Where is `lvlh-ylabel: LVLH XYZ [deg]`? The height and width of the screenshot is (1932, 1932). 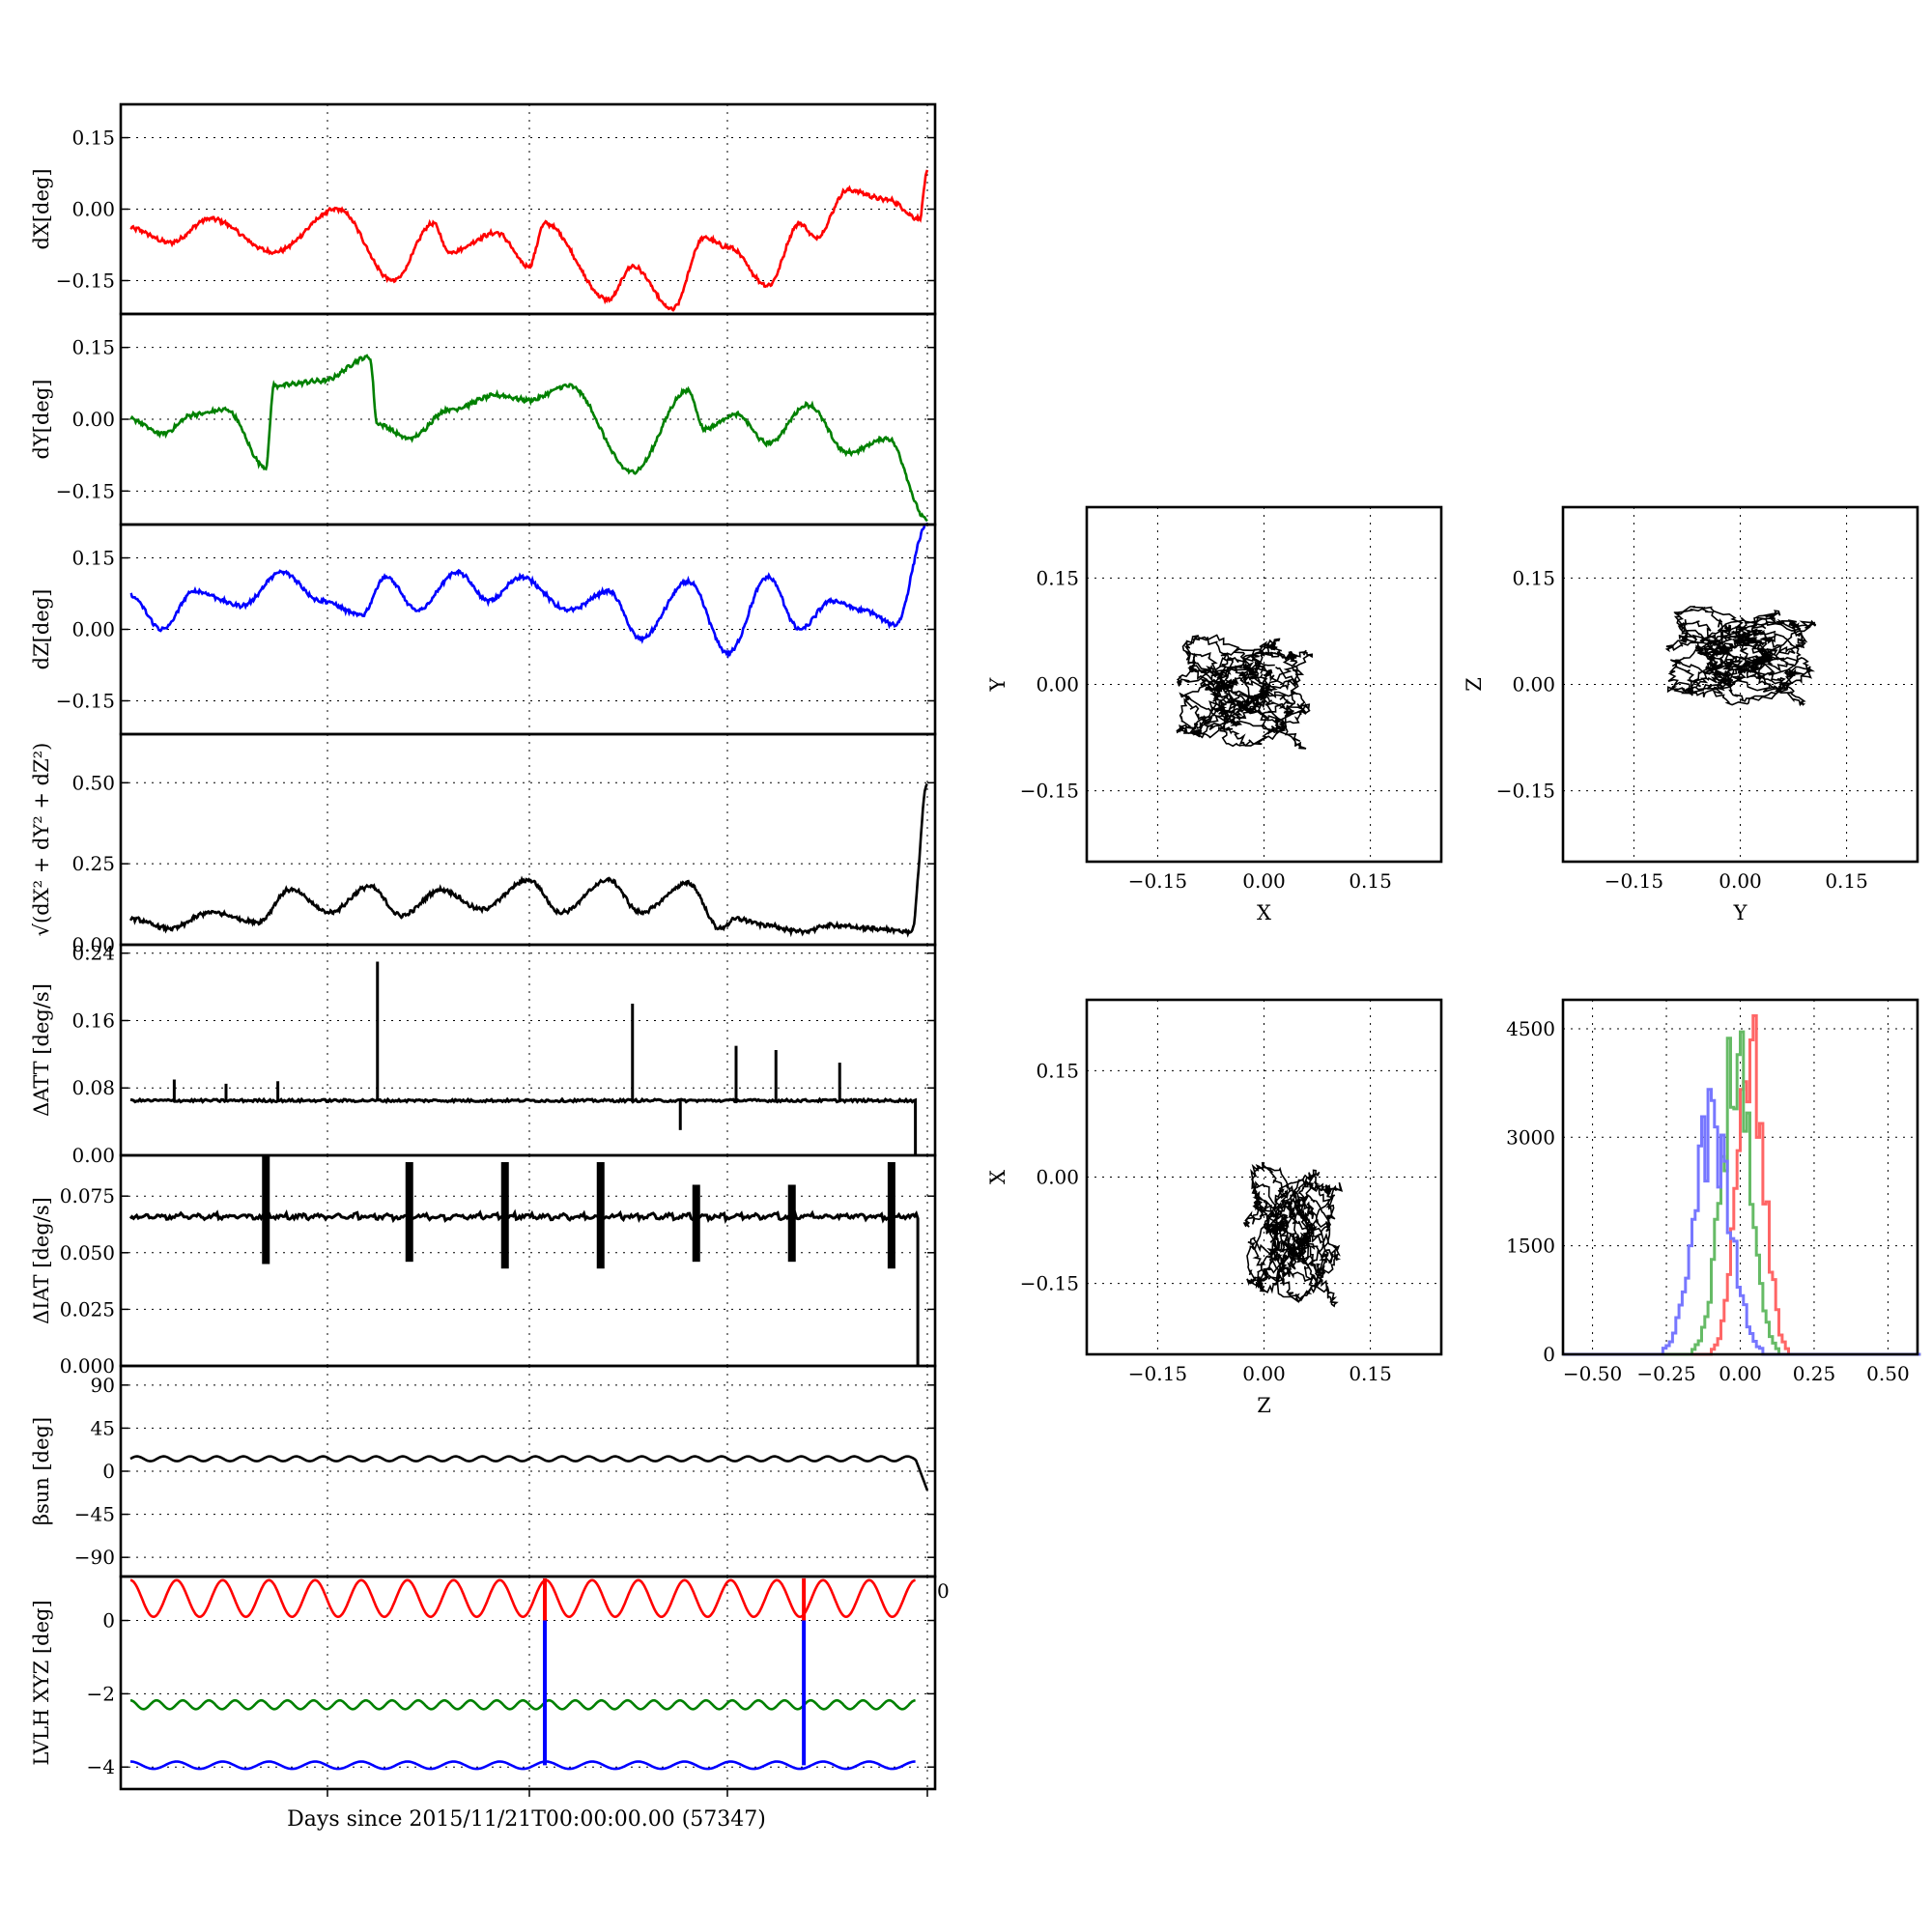
lvlh-ylabel: LVLH XYZ [deg] is located at coordinates (41, 1682).